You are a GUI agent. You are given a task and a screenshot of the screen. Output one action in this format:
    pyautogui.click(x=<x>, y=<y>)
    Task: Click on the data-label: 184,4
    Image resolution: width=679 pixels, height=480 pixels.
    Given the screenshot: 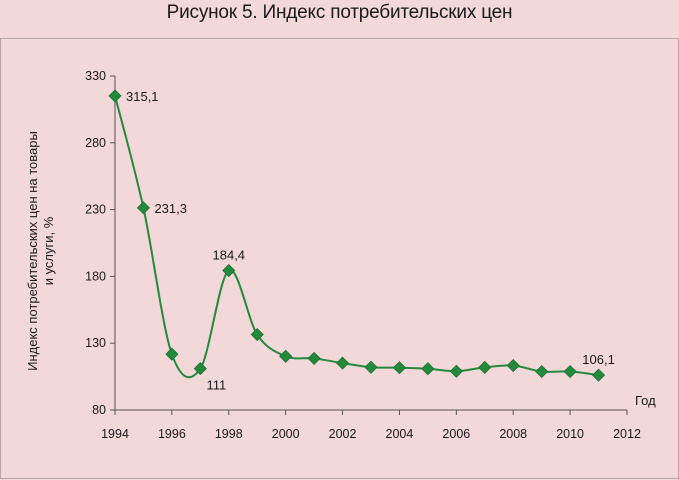 What is the action you would take?
    pyautogui.click(x=229, y=255)
    